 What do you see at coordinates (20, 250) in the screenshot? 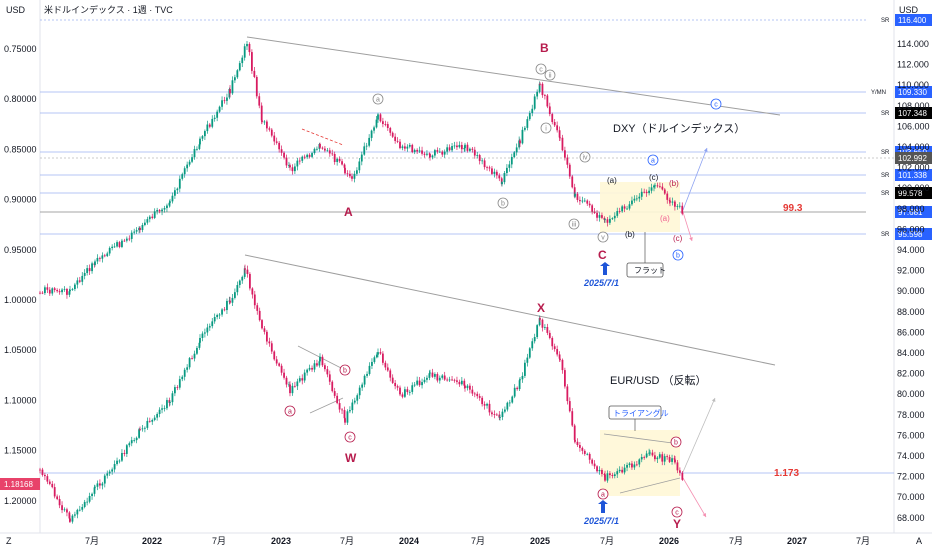
I see `left-tick-label: 0.95000` at bounding box center [20, 250].